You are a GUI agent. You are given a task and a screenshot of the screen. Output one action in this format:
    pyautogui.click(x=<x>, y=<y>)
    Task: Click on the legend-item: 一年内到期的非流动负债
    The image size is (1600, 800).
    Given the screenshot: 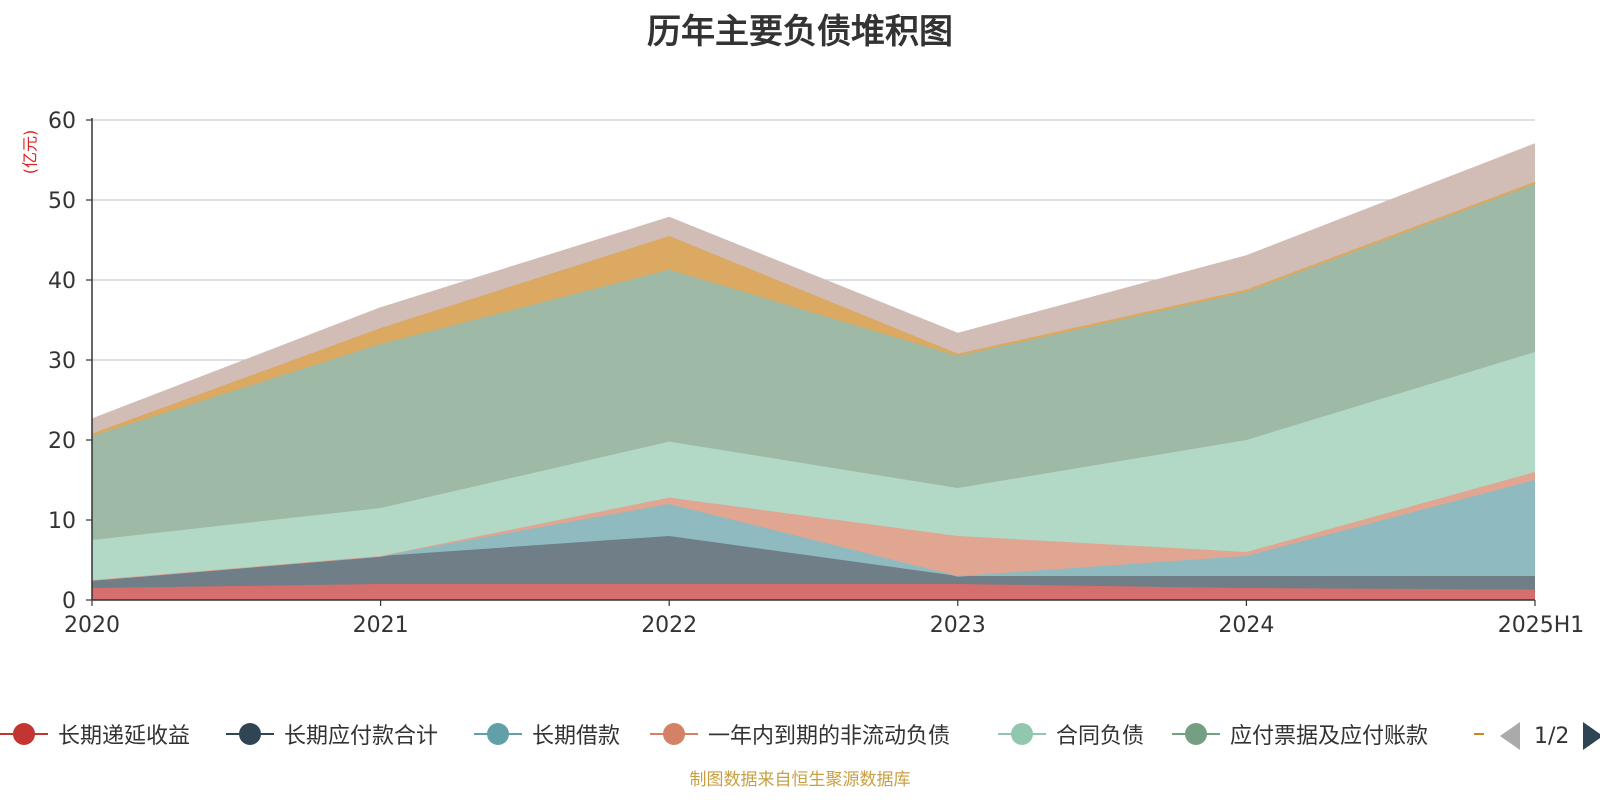 What is the action you would take?
    pyautogui.click(x=800, y=734)
    